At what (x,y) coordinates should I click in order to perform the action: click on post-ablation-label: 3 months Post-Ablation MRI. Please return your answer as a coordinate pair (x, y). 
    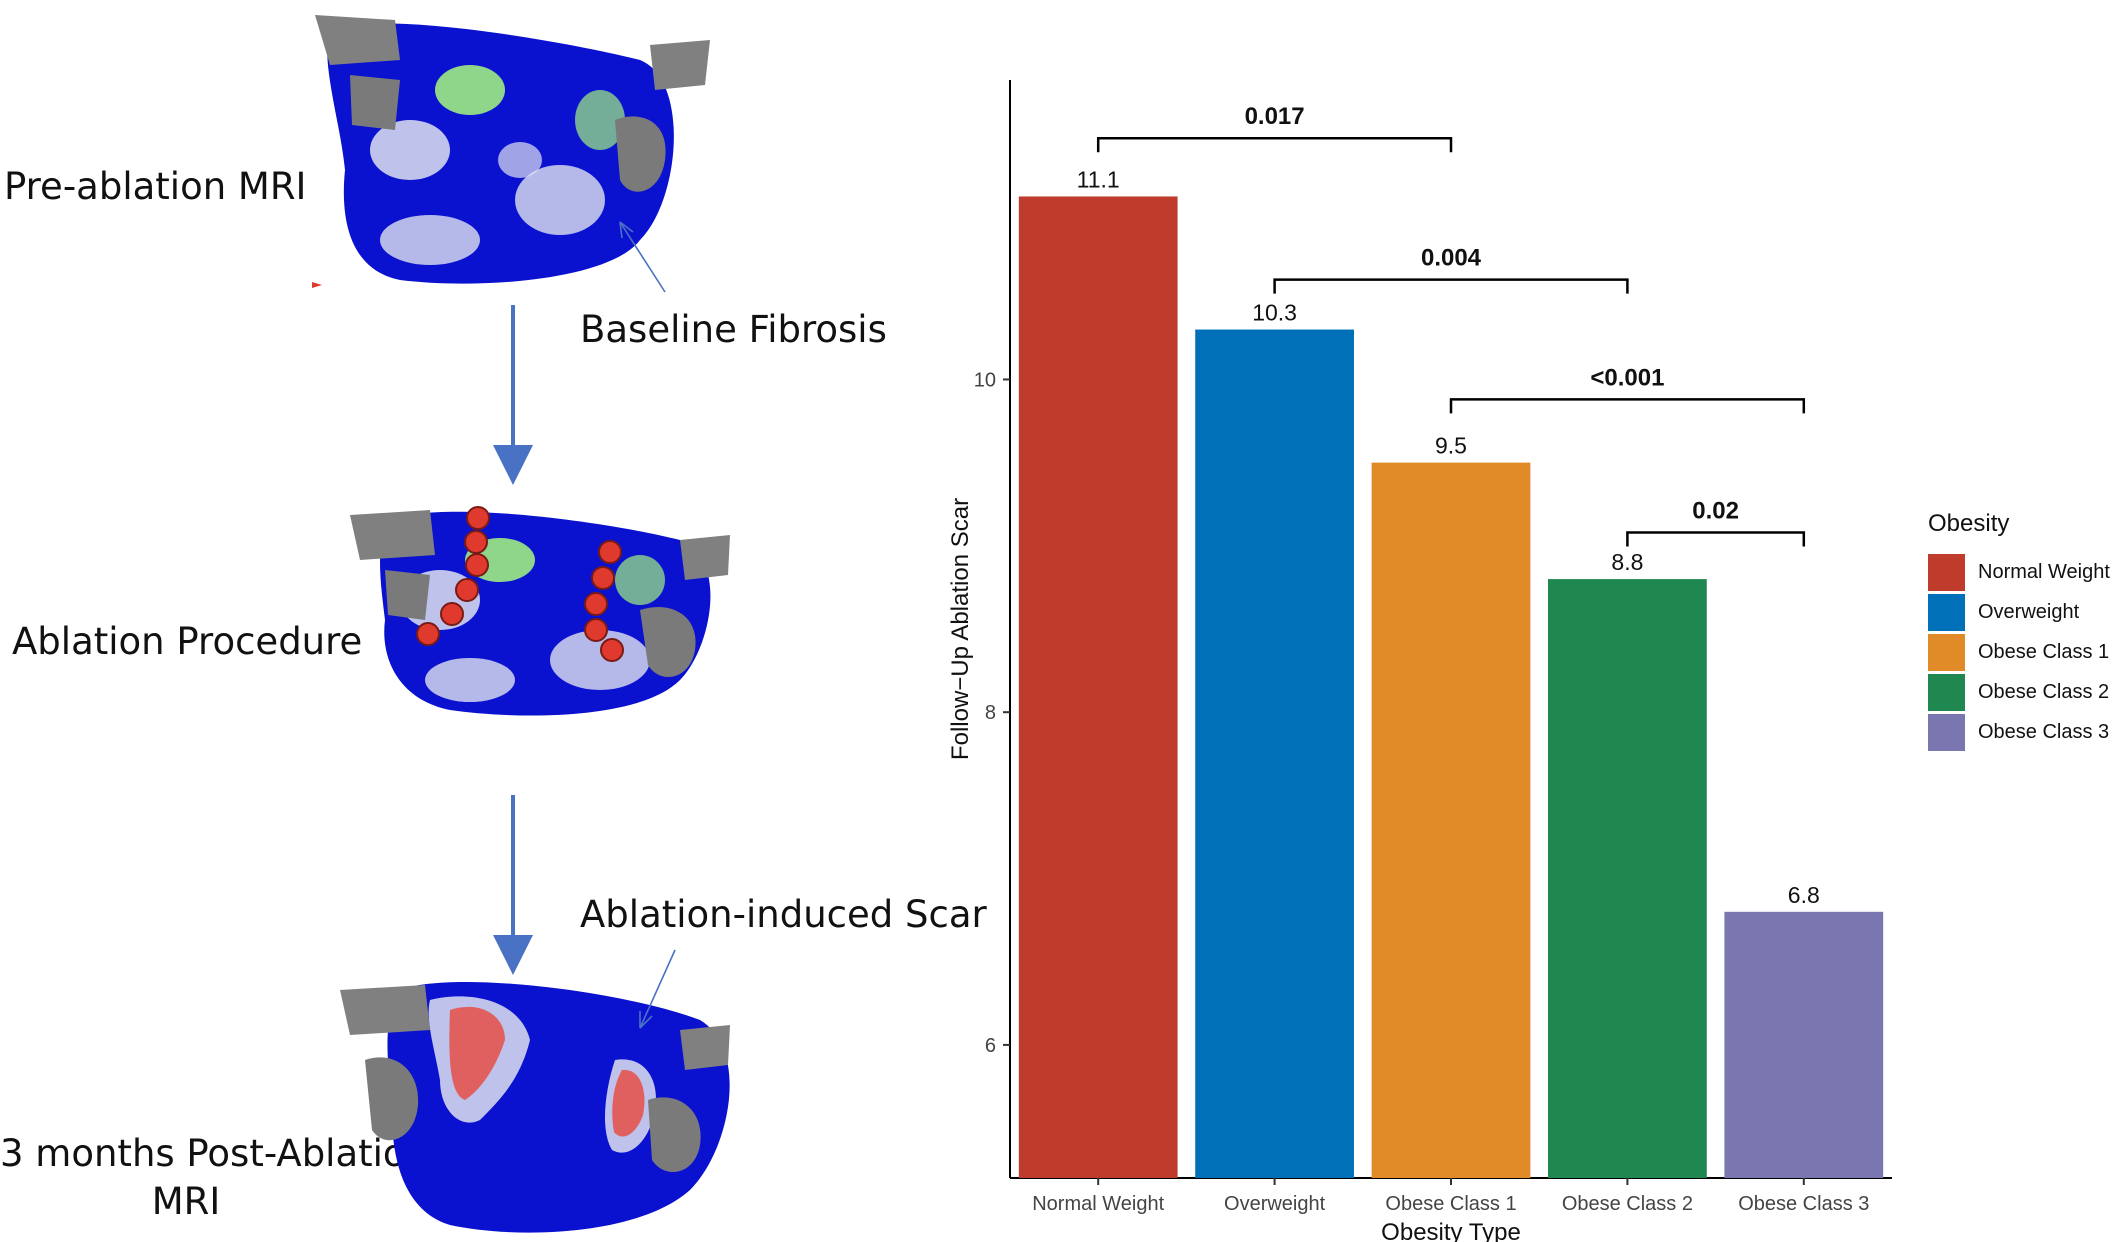
    Looking at the image, I should click on (215, 1178).